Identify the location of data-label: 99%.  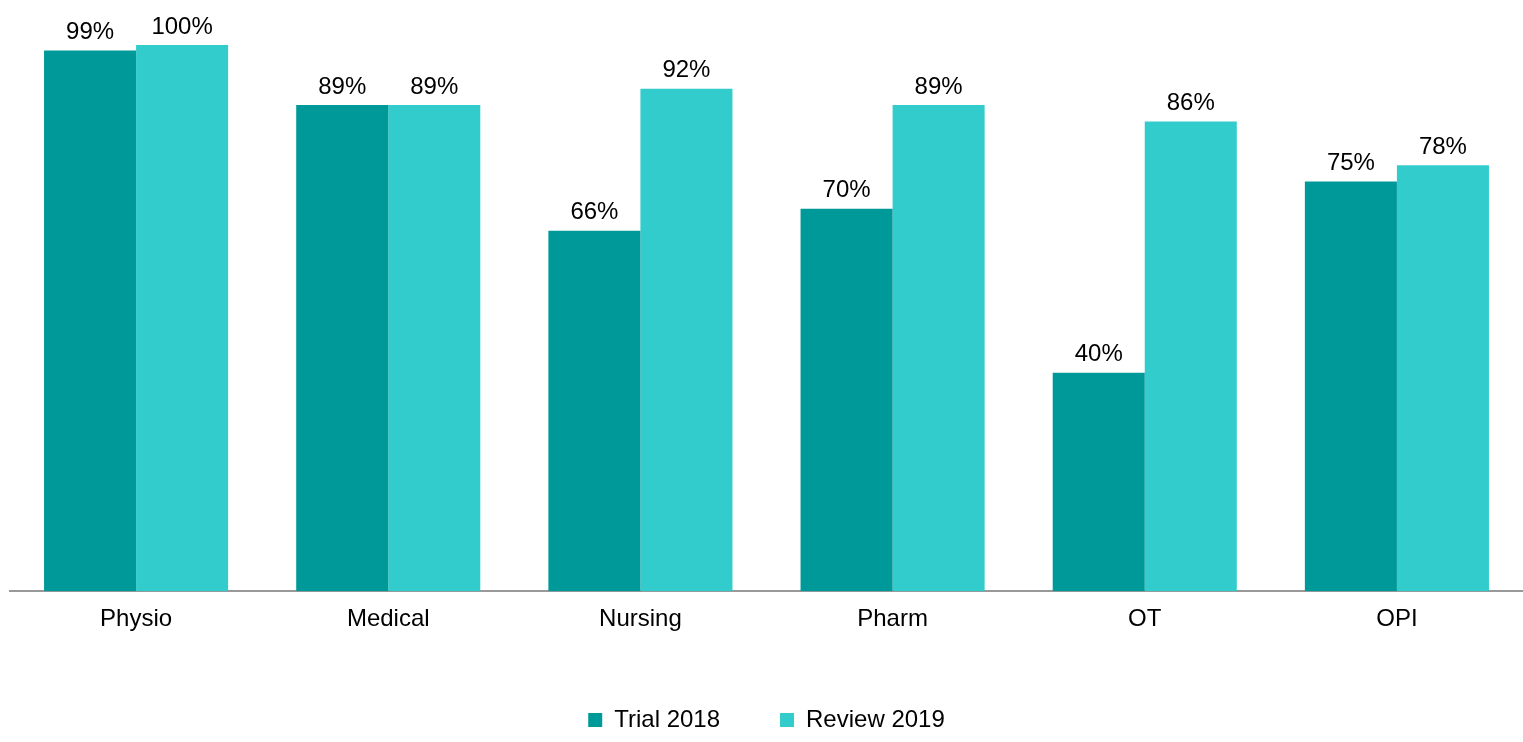
(90, 31).